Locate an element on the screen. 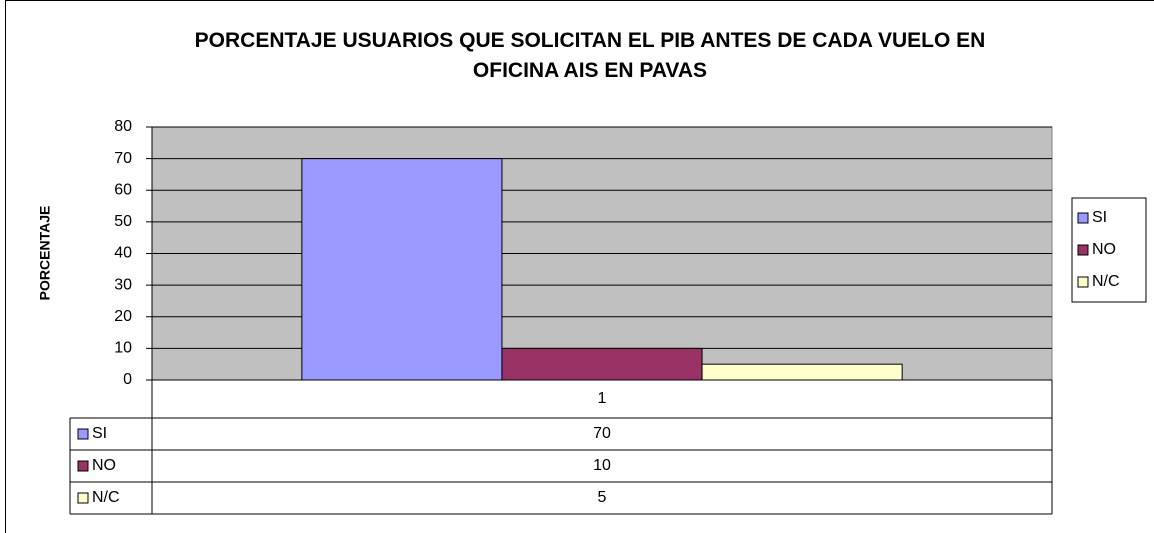  y-tick-label: 10 is located at coordinates (123, 348).